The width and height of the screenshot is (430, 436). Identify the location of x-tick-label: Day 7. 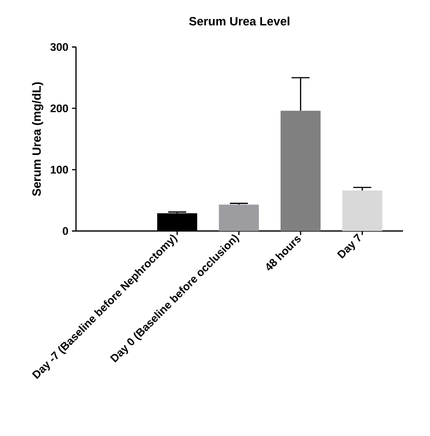
(348, 246).